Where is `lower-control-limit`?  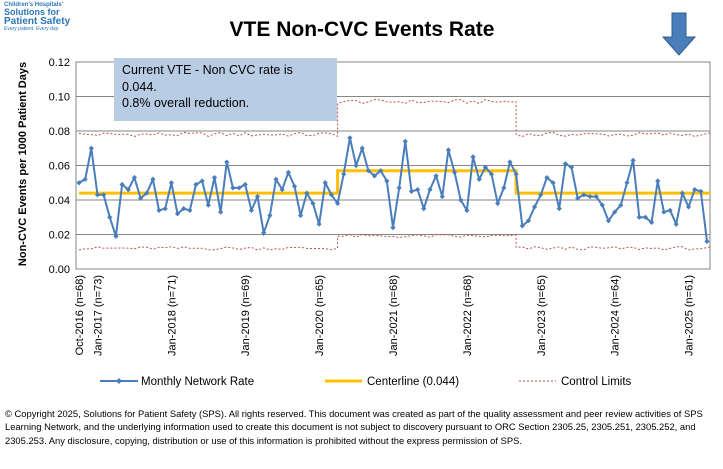
lower-control-limit is located at coordinates (394, 242).